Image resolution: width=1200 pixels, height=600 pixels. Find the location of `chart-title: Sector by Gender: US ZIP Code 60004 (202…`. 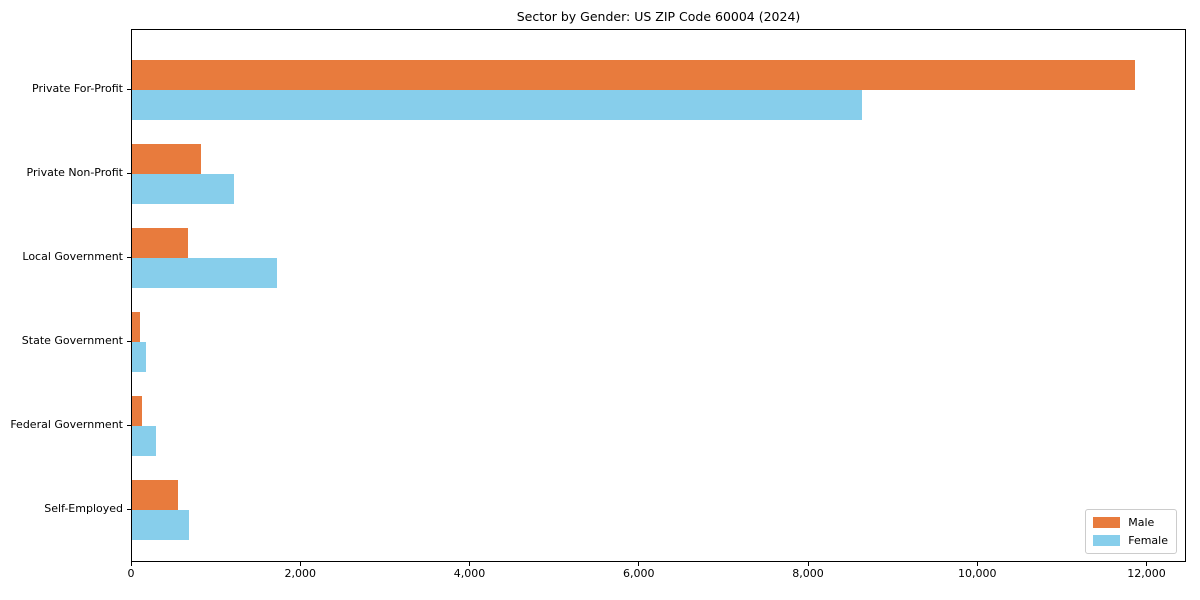

chart-title: Sector by Gender: US ZIP Code 60004 (202… is located at coordinates (658, 16).